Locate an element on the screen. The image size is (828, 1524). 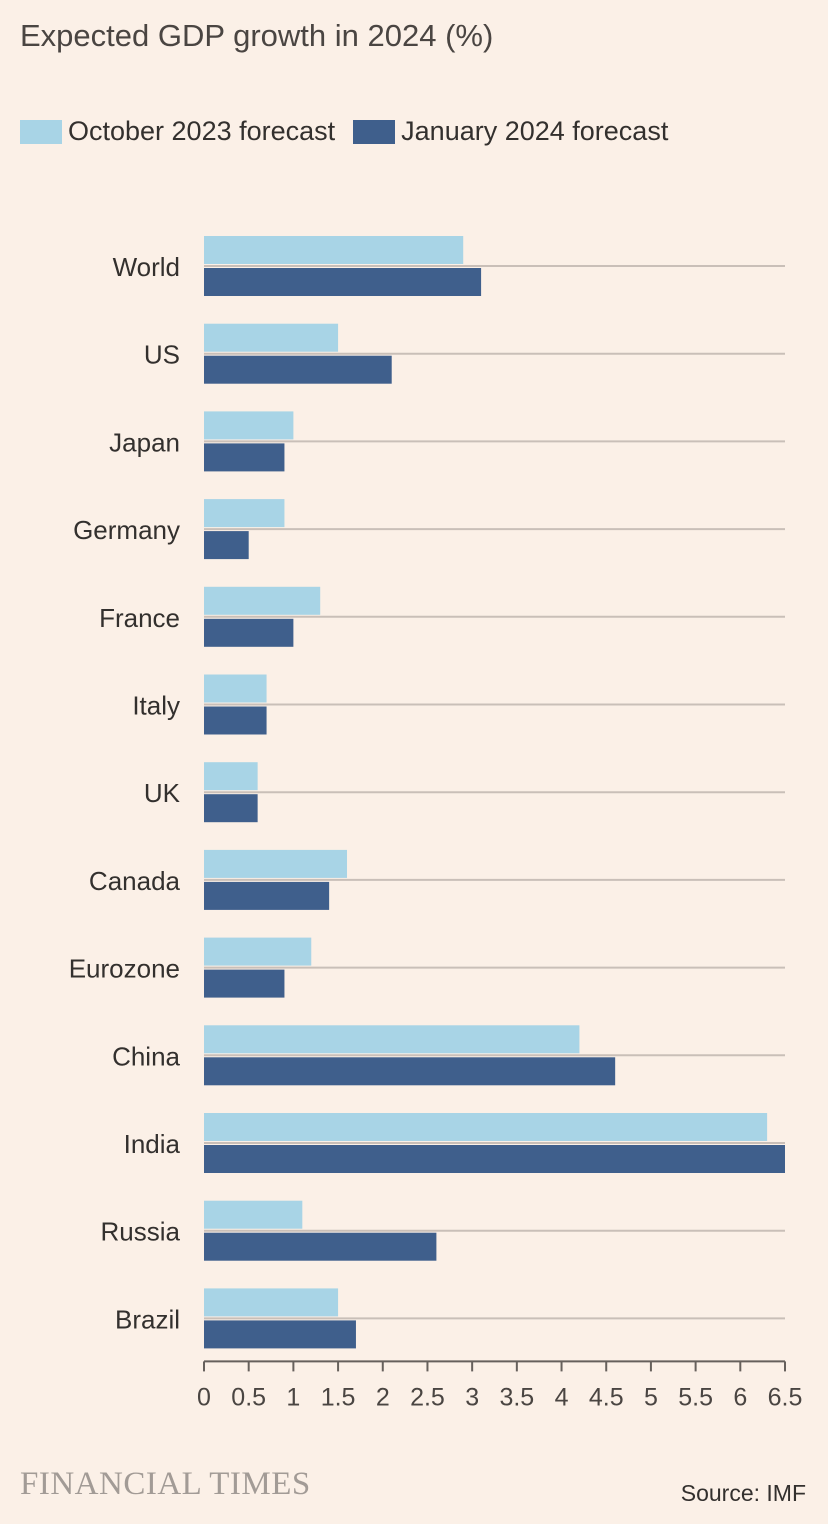
x-tick-label: 0 is located at coordinates (204, 1397).